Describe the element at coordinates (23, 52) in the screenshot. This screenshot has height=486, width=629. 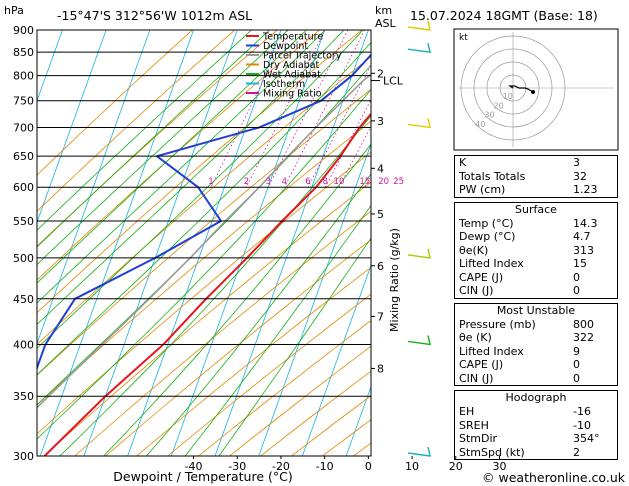
I see `pressure-tick-label: 850` at that location.